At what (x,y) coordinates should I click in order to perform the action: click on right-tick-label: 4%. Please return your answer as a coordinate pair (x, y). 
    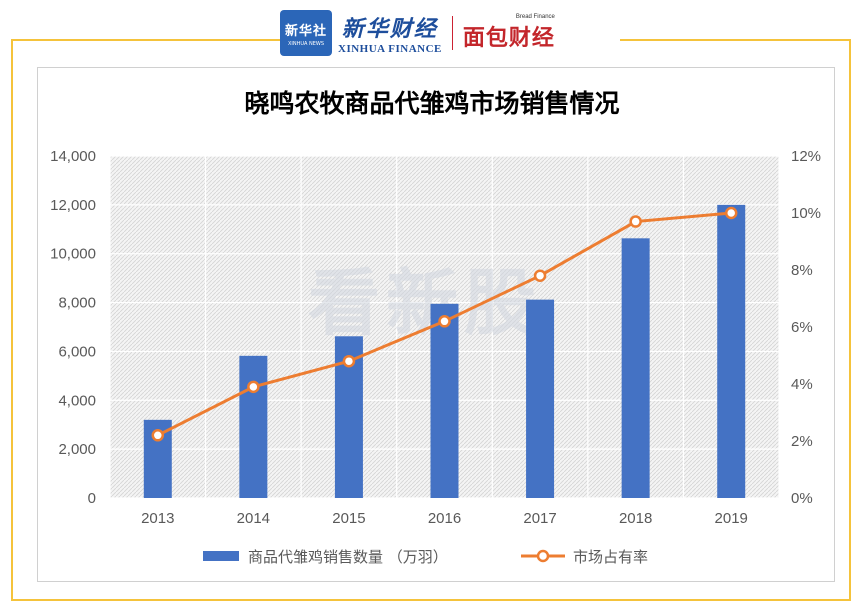
    Looking at the image, I should click on (802, 384).